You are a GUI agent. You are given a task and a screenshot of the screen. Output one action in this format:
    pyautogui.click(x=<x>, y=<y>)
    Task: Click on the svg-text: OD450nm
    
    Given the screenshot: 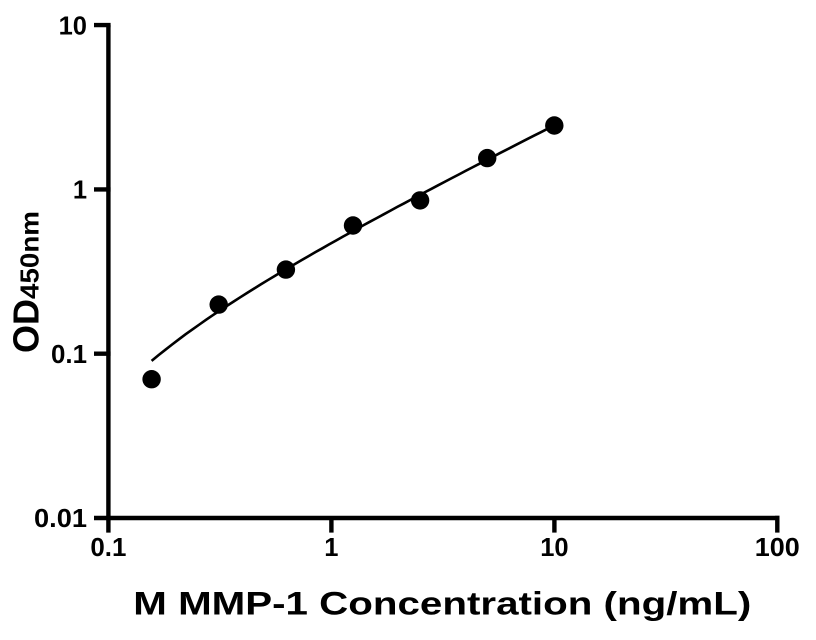 What is the action you would take?
    pyautogui.click(x=26, y=282)
    